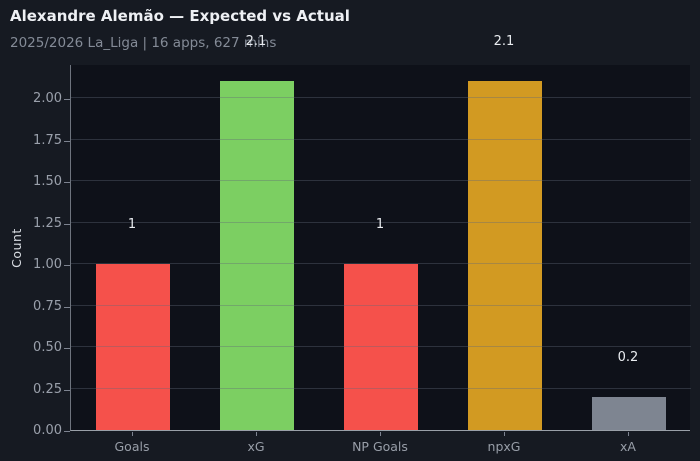  I want to click on y-tick-label: 0.75, so click(47, 306).